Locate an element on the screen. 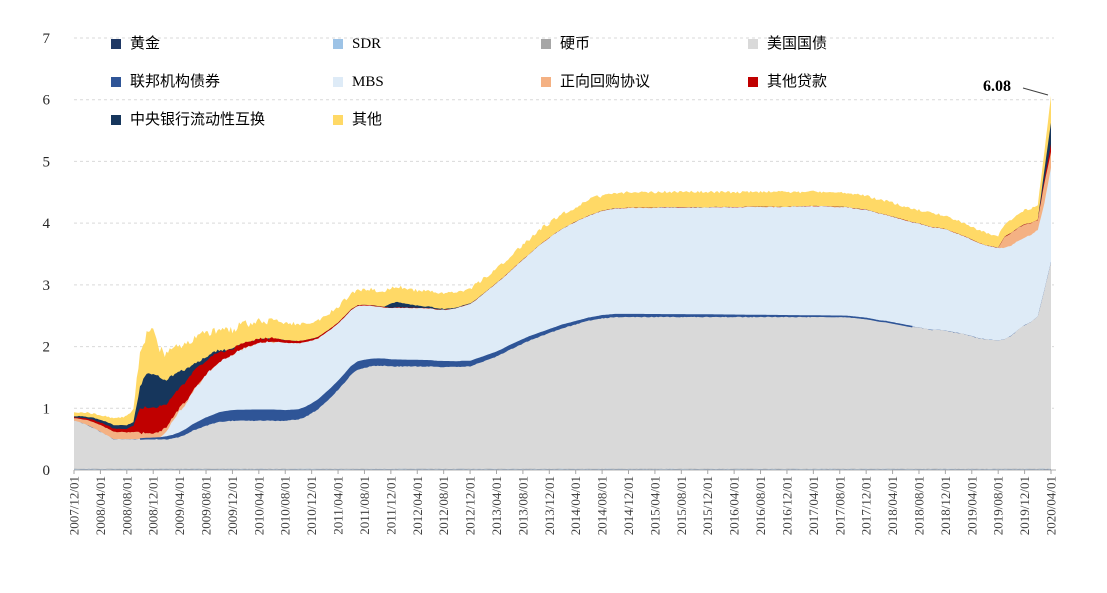  legend-label: SDR is located at coordinates (367, 43).